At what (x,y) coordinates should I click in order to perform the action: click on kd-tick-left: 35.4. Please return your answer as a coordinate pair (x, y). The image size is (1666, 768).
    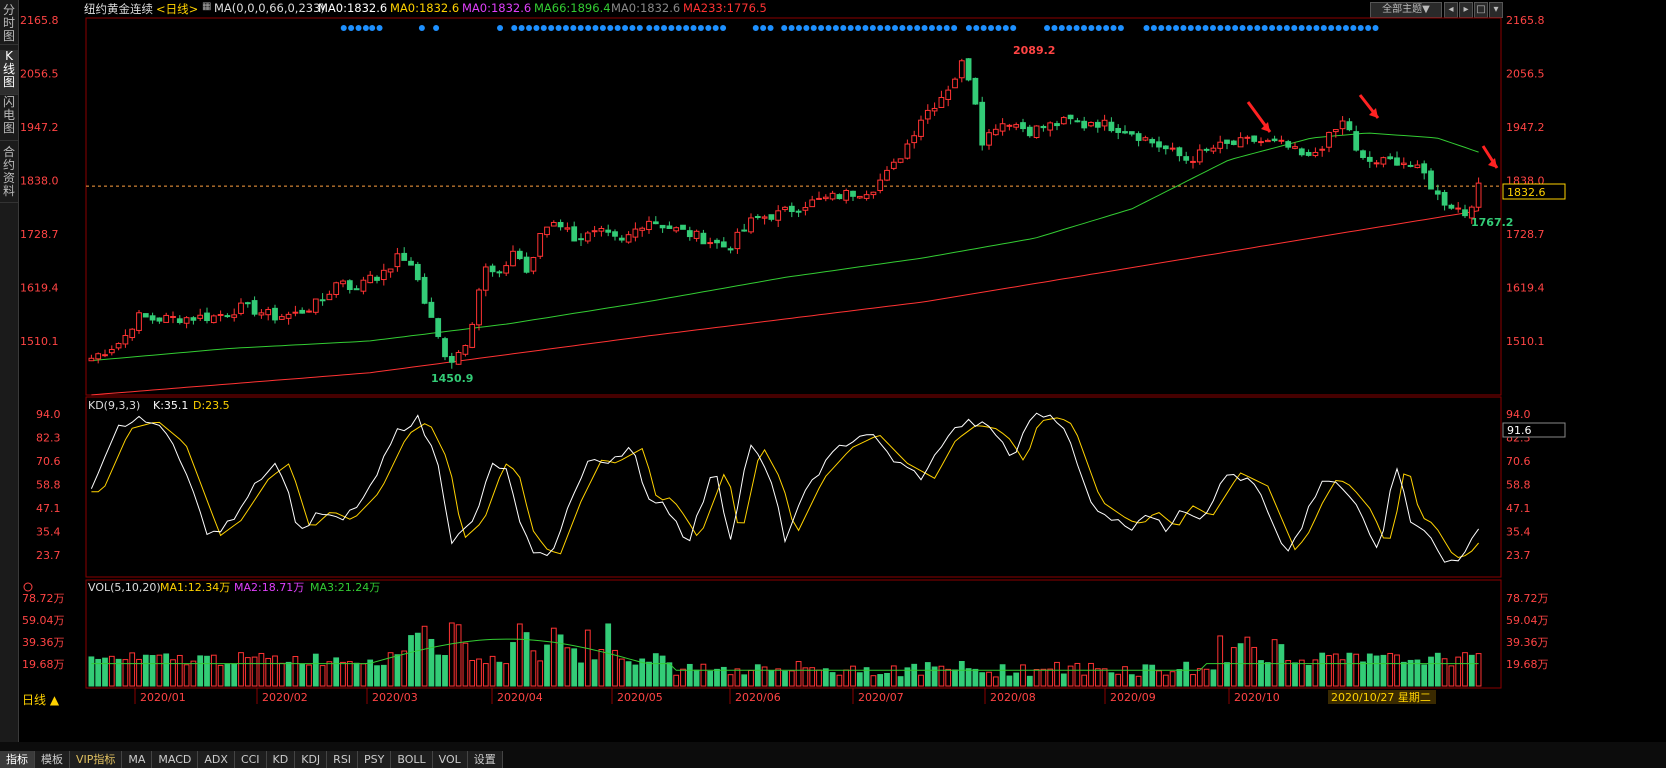
    Looking at the image, I should click on (48, 532).